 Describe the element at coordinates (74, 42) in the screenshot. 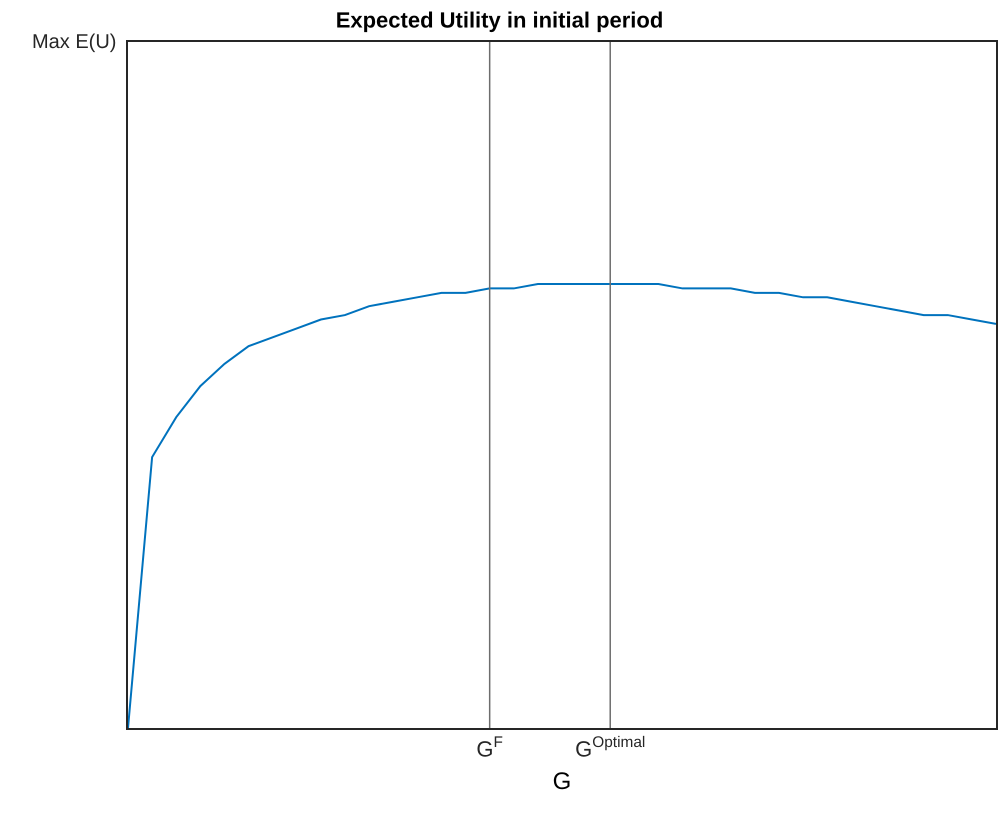

I see `text: Max E(U)` at that location.